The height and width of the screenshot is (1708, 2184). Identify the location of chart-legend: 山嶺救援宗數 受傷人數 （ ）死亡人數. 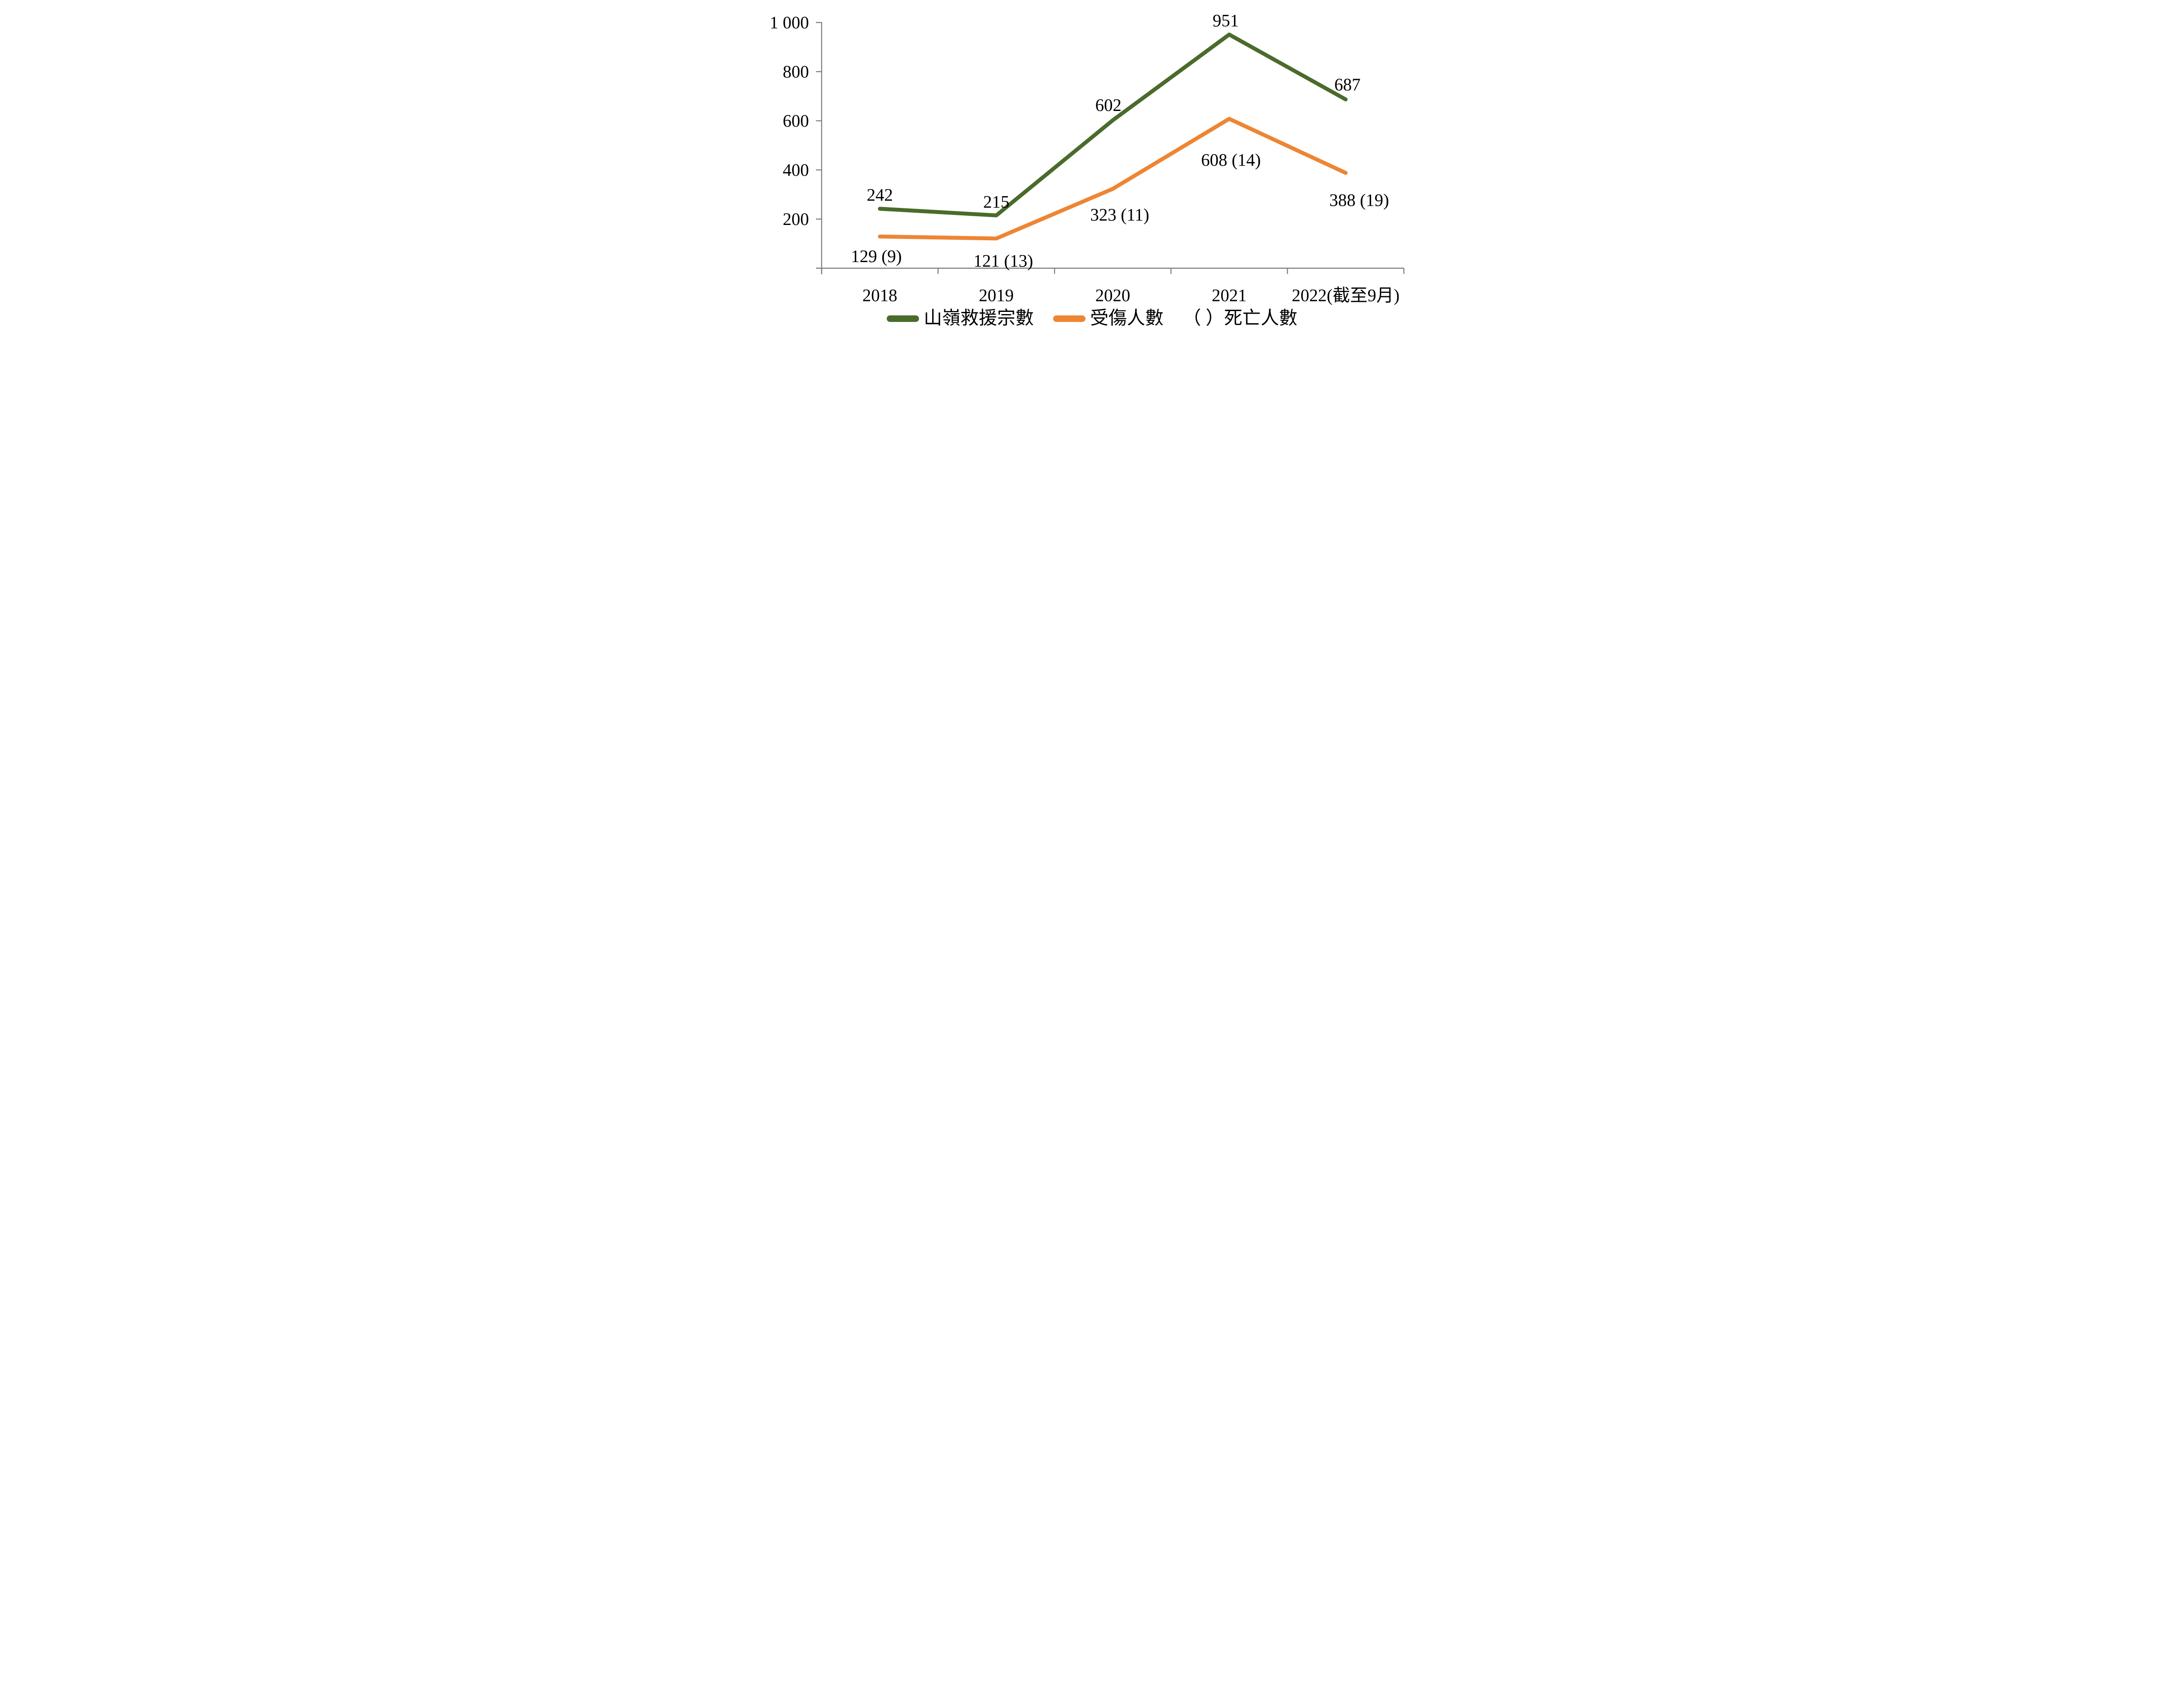
(1092, 319).